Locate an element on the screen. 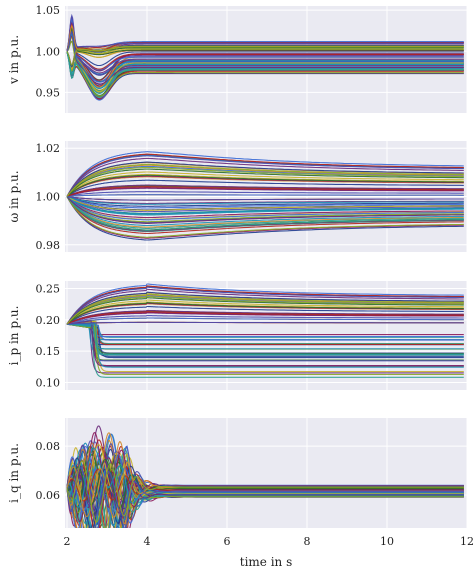  x-tick-label: 6 is located at coordinates (227, 541).